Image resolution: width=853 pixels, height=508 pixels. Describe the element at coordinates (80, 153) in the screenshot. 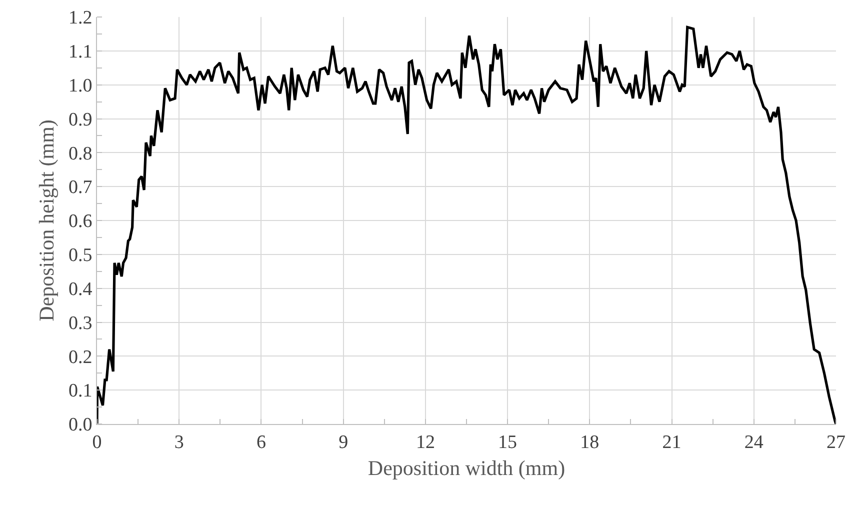

I see `y-tick-label: 0.8` at that location.